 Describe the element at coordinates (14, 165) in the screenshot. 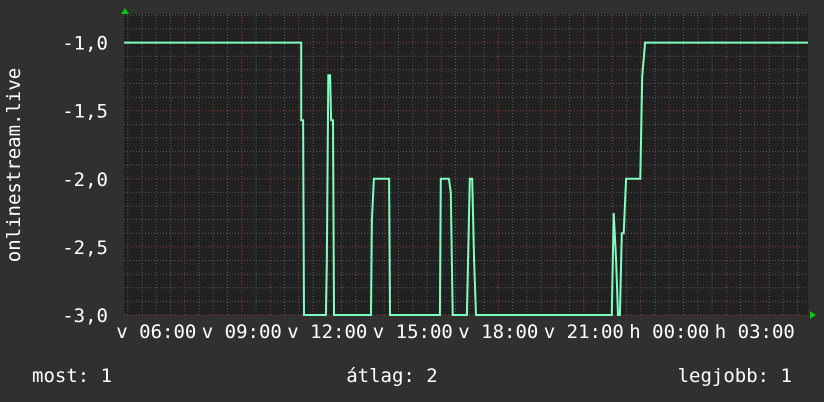

I see `y-axis-label: onlinestream.live` at that location.